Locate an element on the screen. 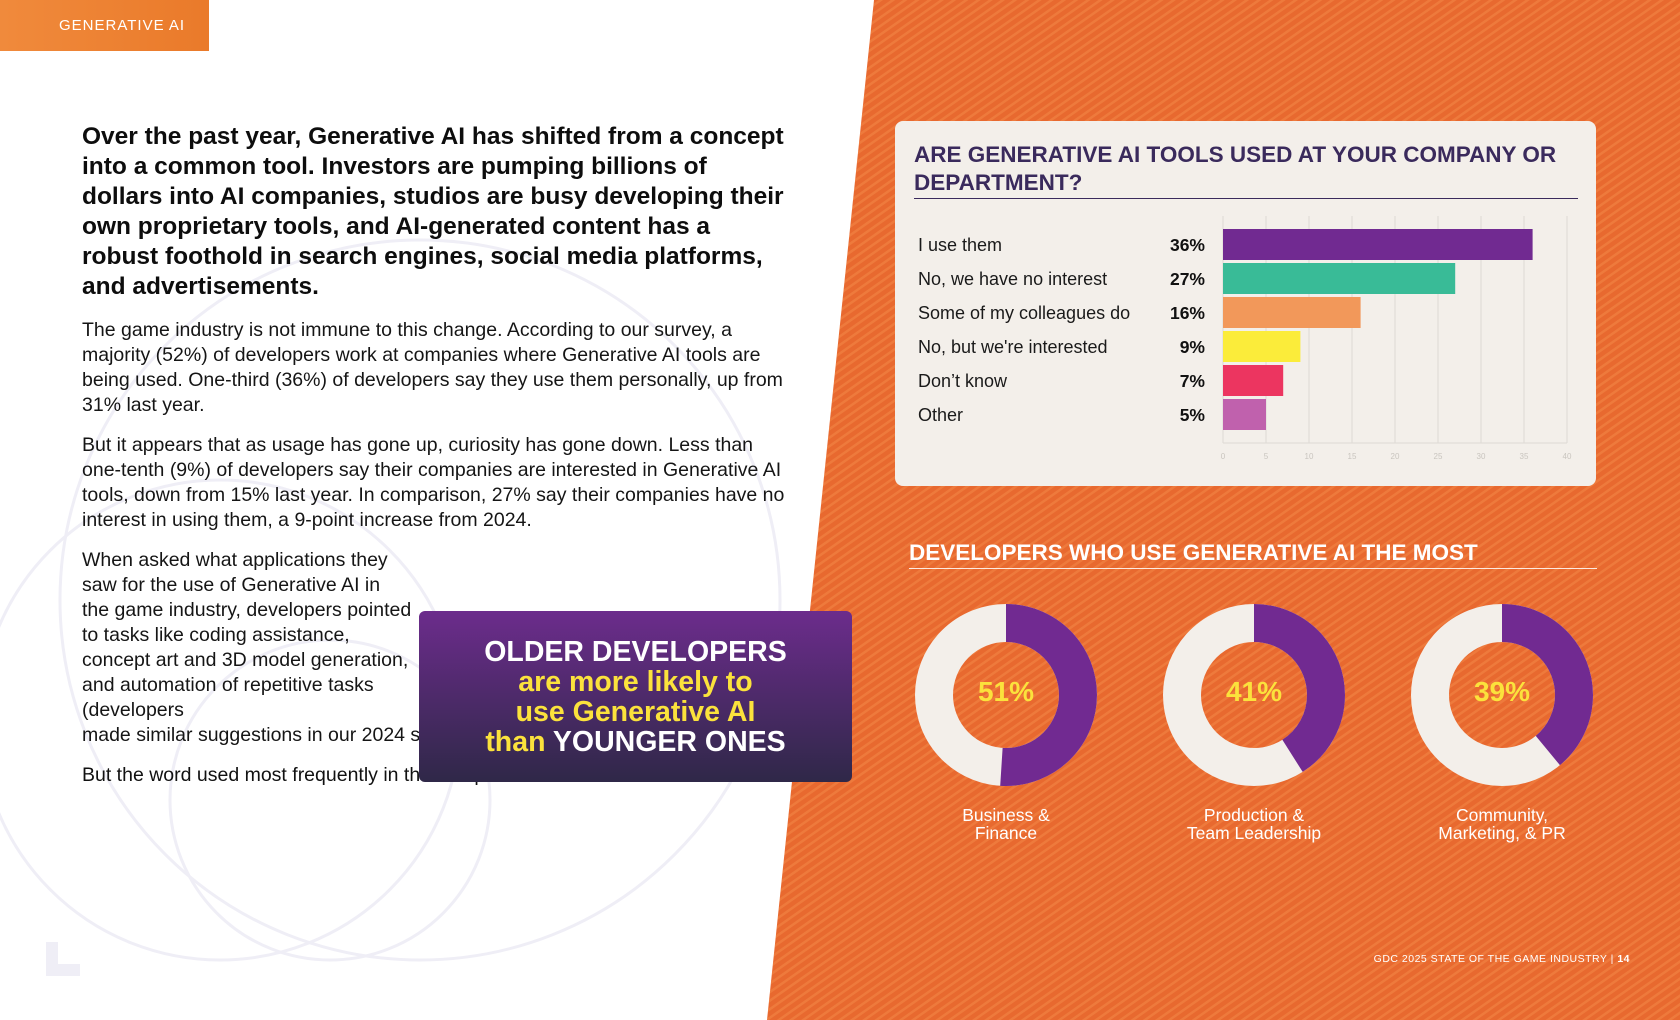  callout-line-1: OLDER DEVELOPERS is located at coordinates (635, 651).